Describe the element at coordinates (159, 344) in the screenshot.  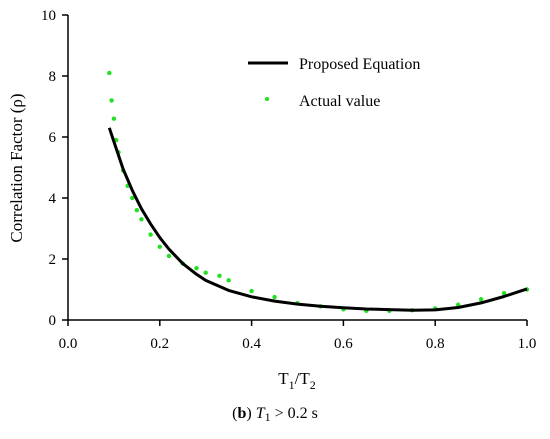
I see `x-tick-label: 0.2` at that location.